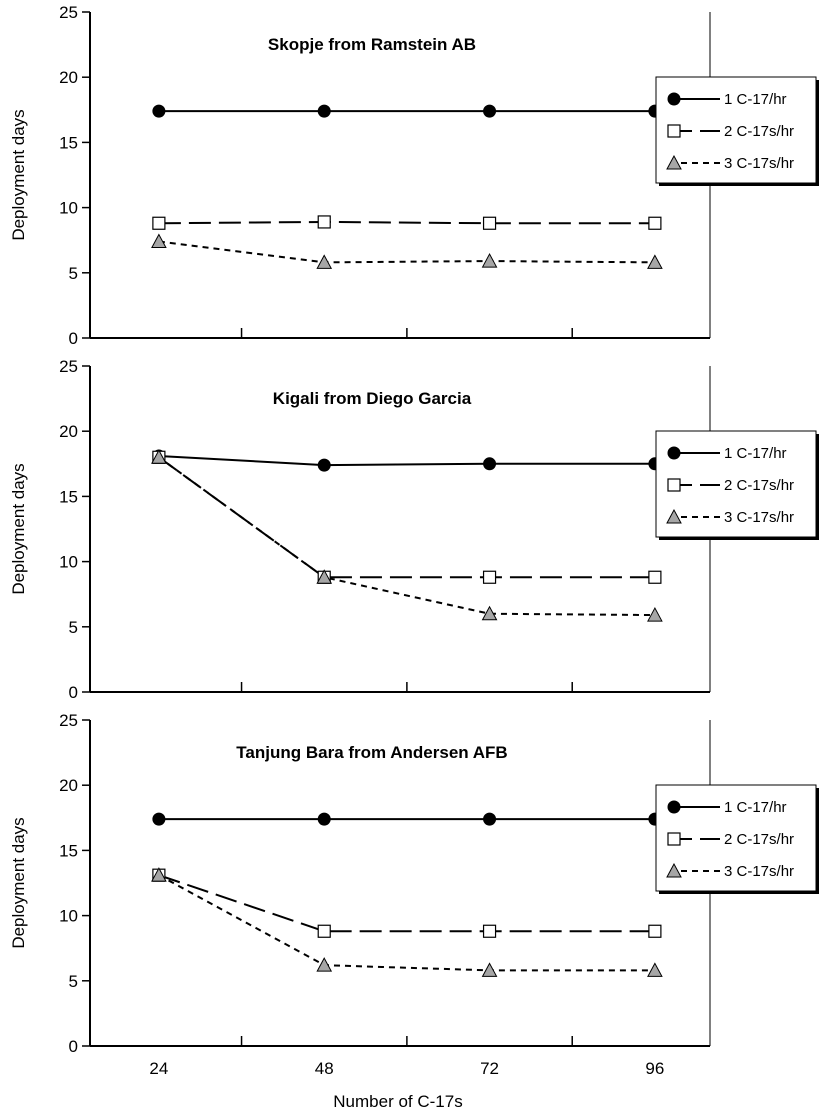  Describe the element at coordinates (372, 44) in the screenshot. I see `chart-title: Skopje from Ramstein AB` at that location.